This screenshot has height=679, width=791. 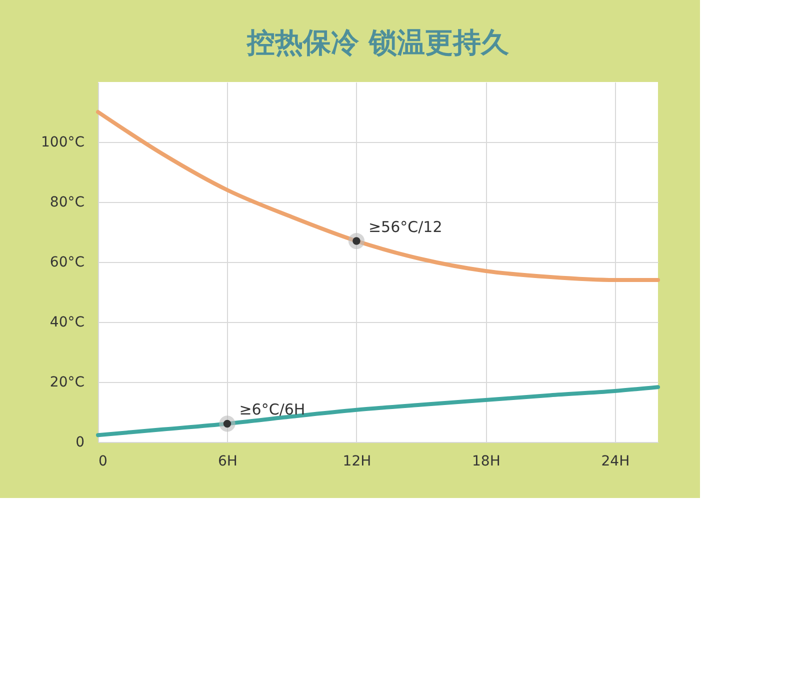 I want to click on y-tick-label: 100°C, so click(x=63, y=142).